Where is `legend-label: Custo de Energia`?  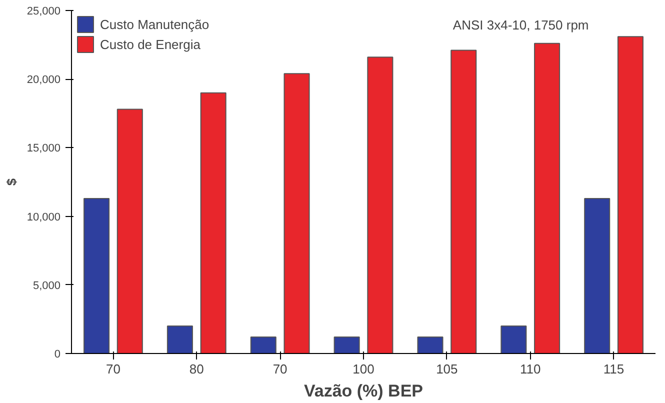
legend-label: Custo de Energia is located at coordinates (150, 44).